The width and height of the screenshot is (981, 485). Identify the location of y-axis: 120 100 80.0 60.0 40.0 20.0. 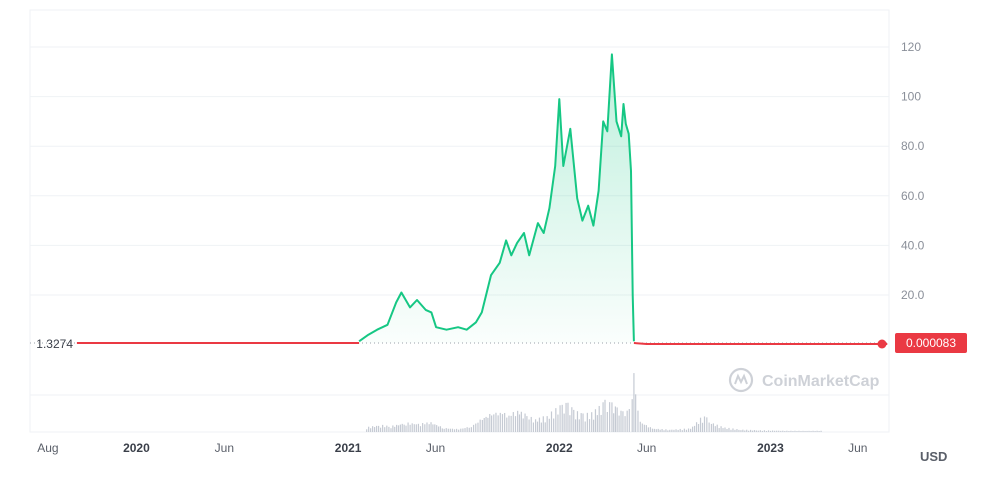
(913, 171).